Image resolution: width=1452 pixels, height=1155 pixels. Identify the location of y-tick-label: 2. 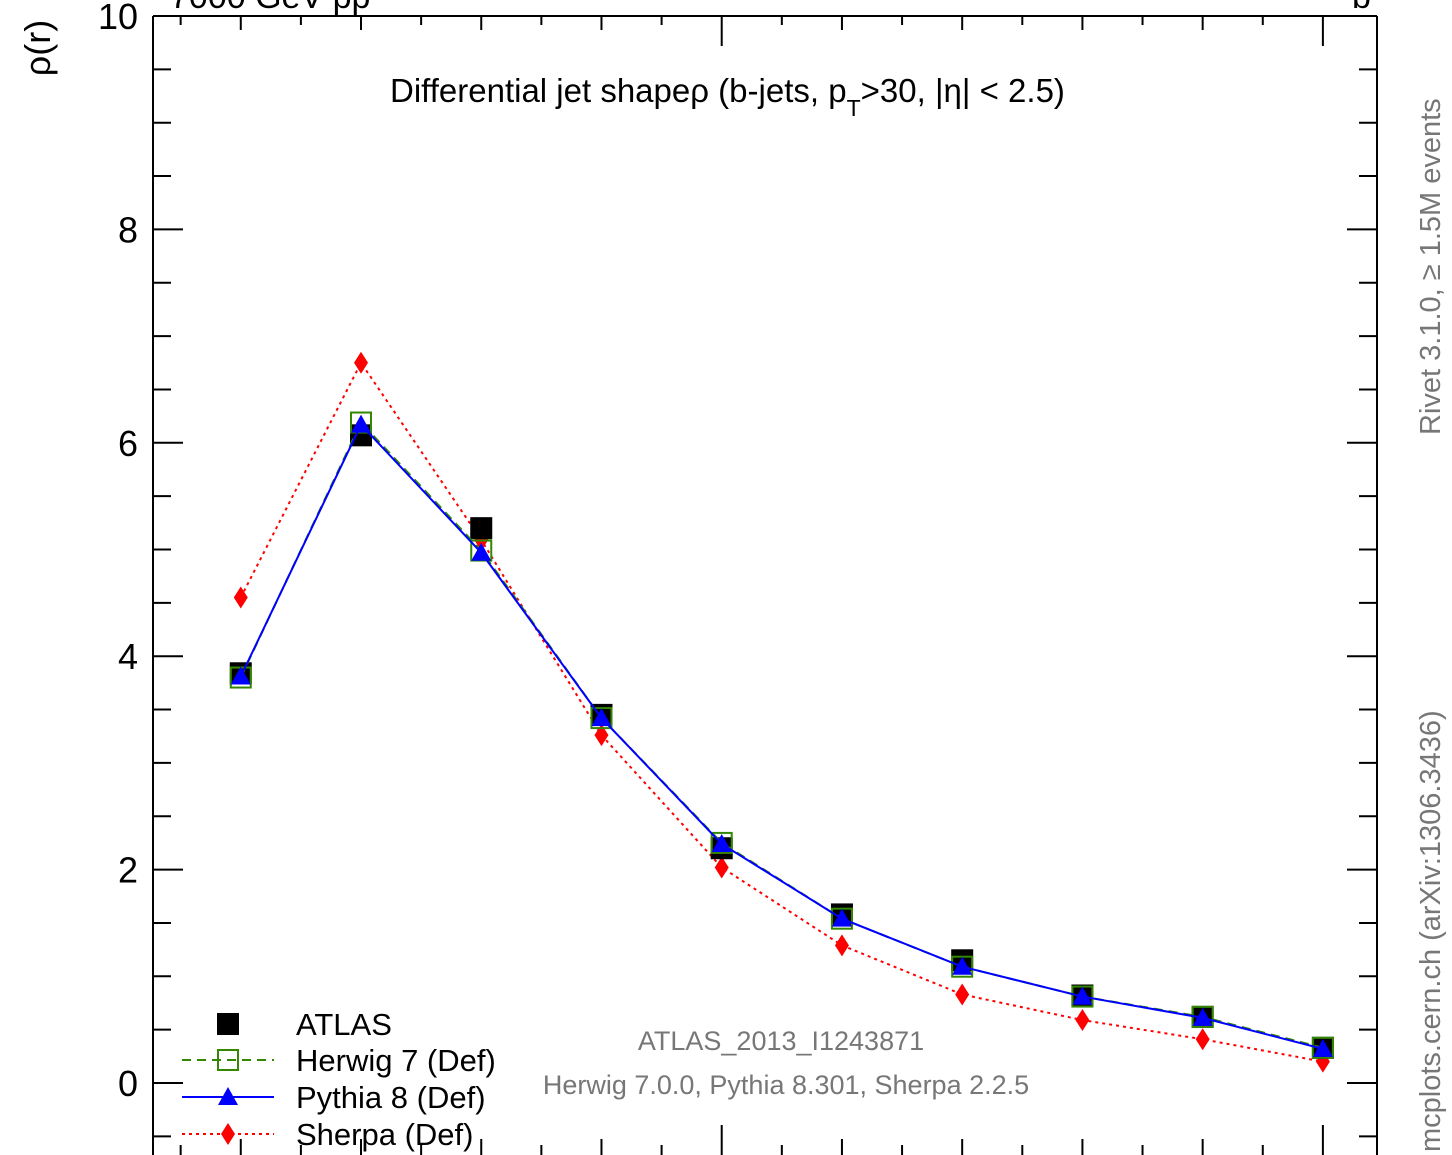
(128, 870).